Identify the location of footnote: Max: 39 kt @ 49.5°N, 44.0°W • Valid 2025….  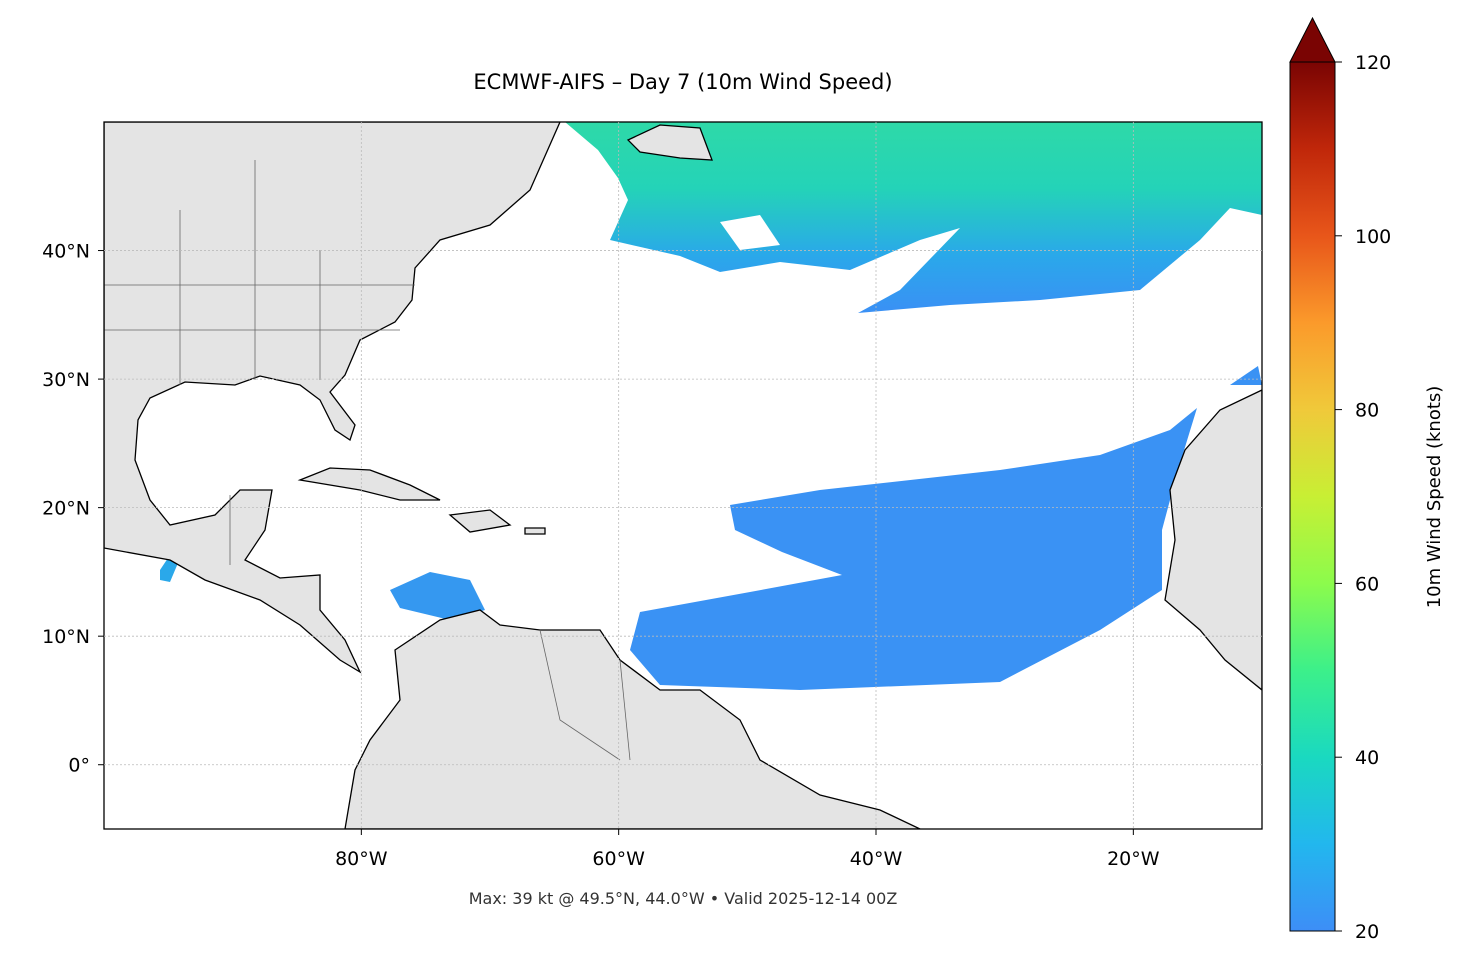
(683, 898).